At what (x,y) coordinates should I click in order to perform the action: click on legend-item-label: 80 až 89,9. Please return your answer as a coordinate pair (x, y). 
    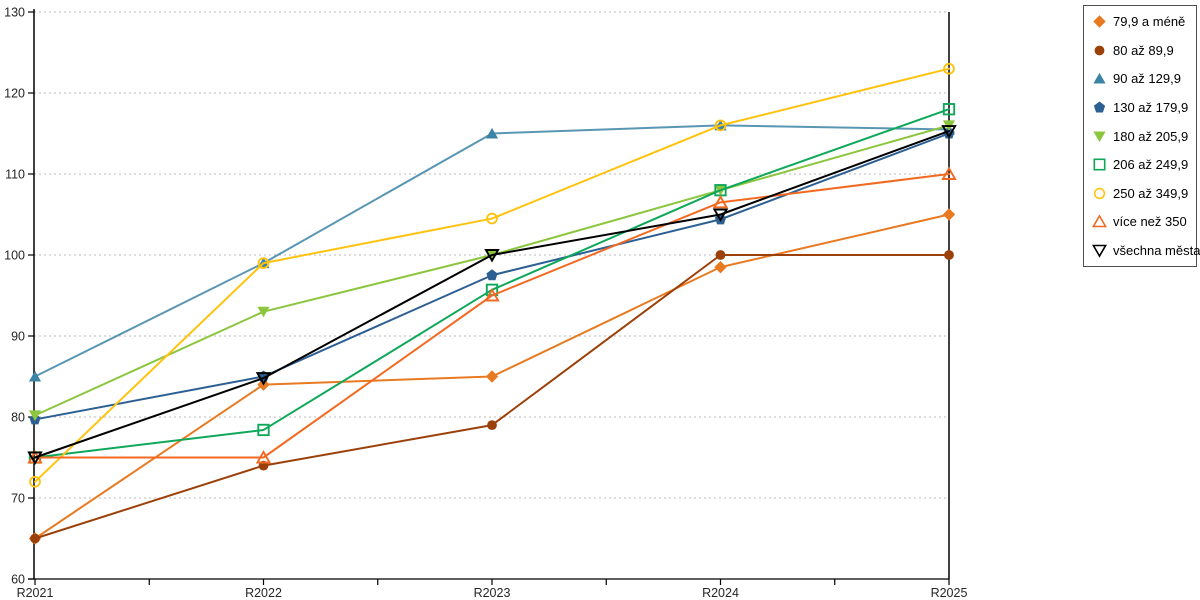
    Looking at the image, I should click on (1143, 50).